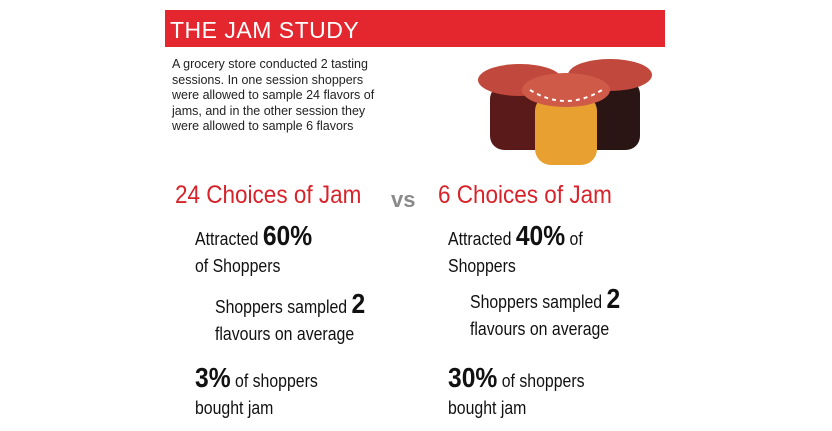 This screenshot has width=832, height=431. I want to click on intro-line: were allowed to sample 6 flavors, so click(263, 126).